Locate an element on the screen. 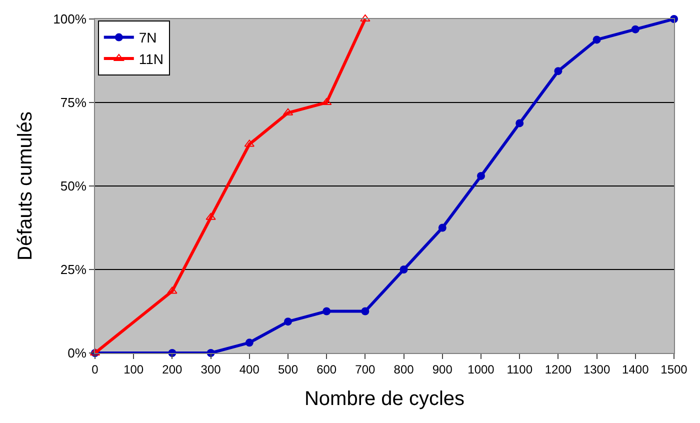 Image resolution: width=700 pixels, height=423 pixels. x-tick-label: 100 is located at coordinates (134, 369).